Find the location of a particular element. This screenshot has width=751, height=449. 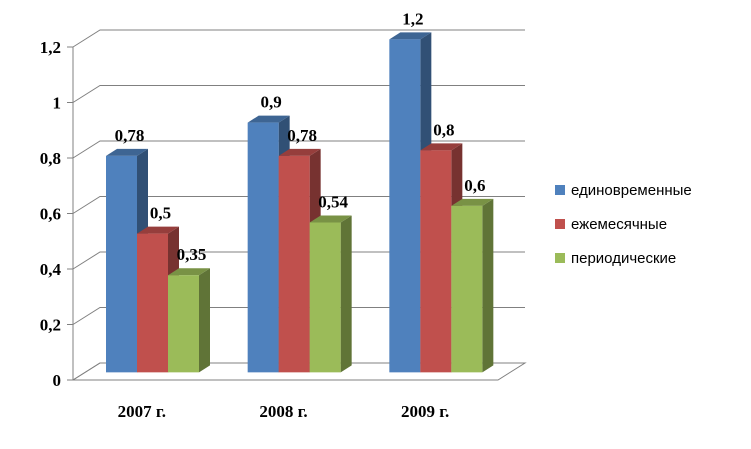

x-tick-label: 2007 г. is located at coordinates (142, 411).